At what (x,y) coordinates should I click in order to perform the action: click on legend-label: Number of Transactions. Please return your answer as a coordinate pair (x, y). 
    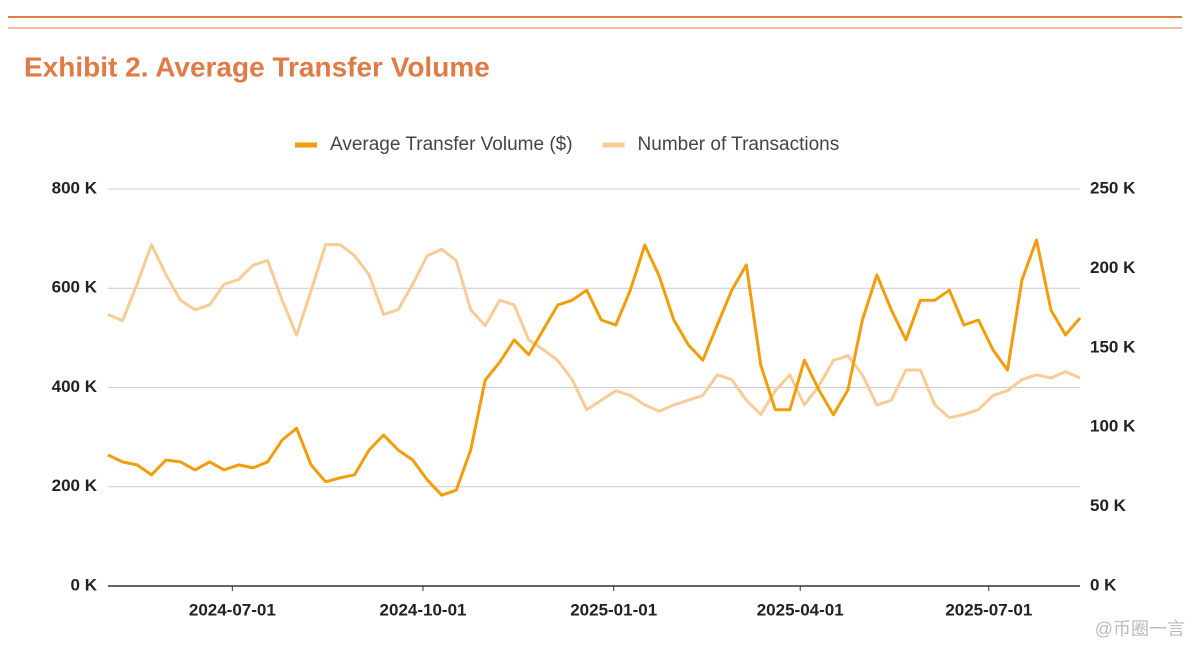
    Looking at the image, I should click on (739, 144).